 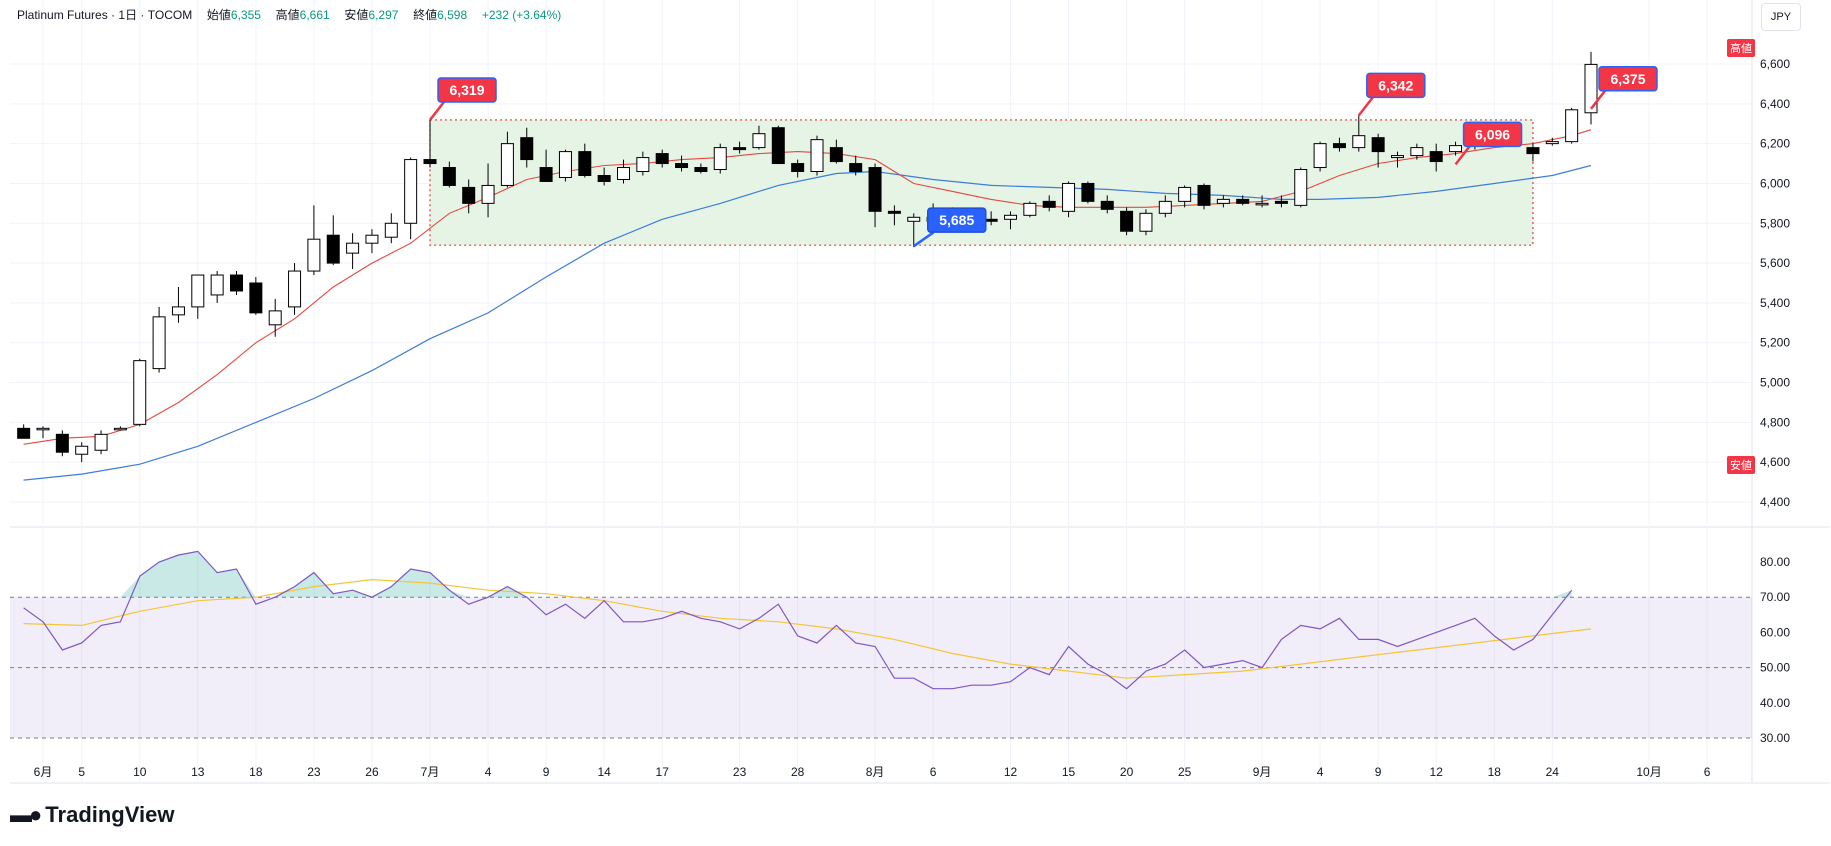 What do you see at coordinates (956, 220) in the screenshot?
I see `callout-label: 5,685` at bounding box center [956, 220].